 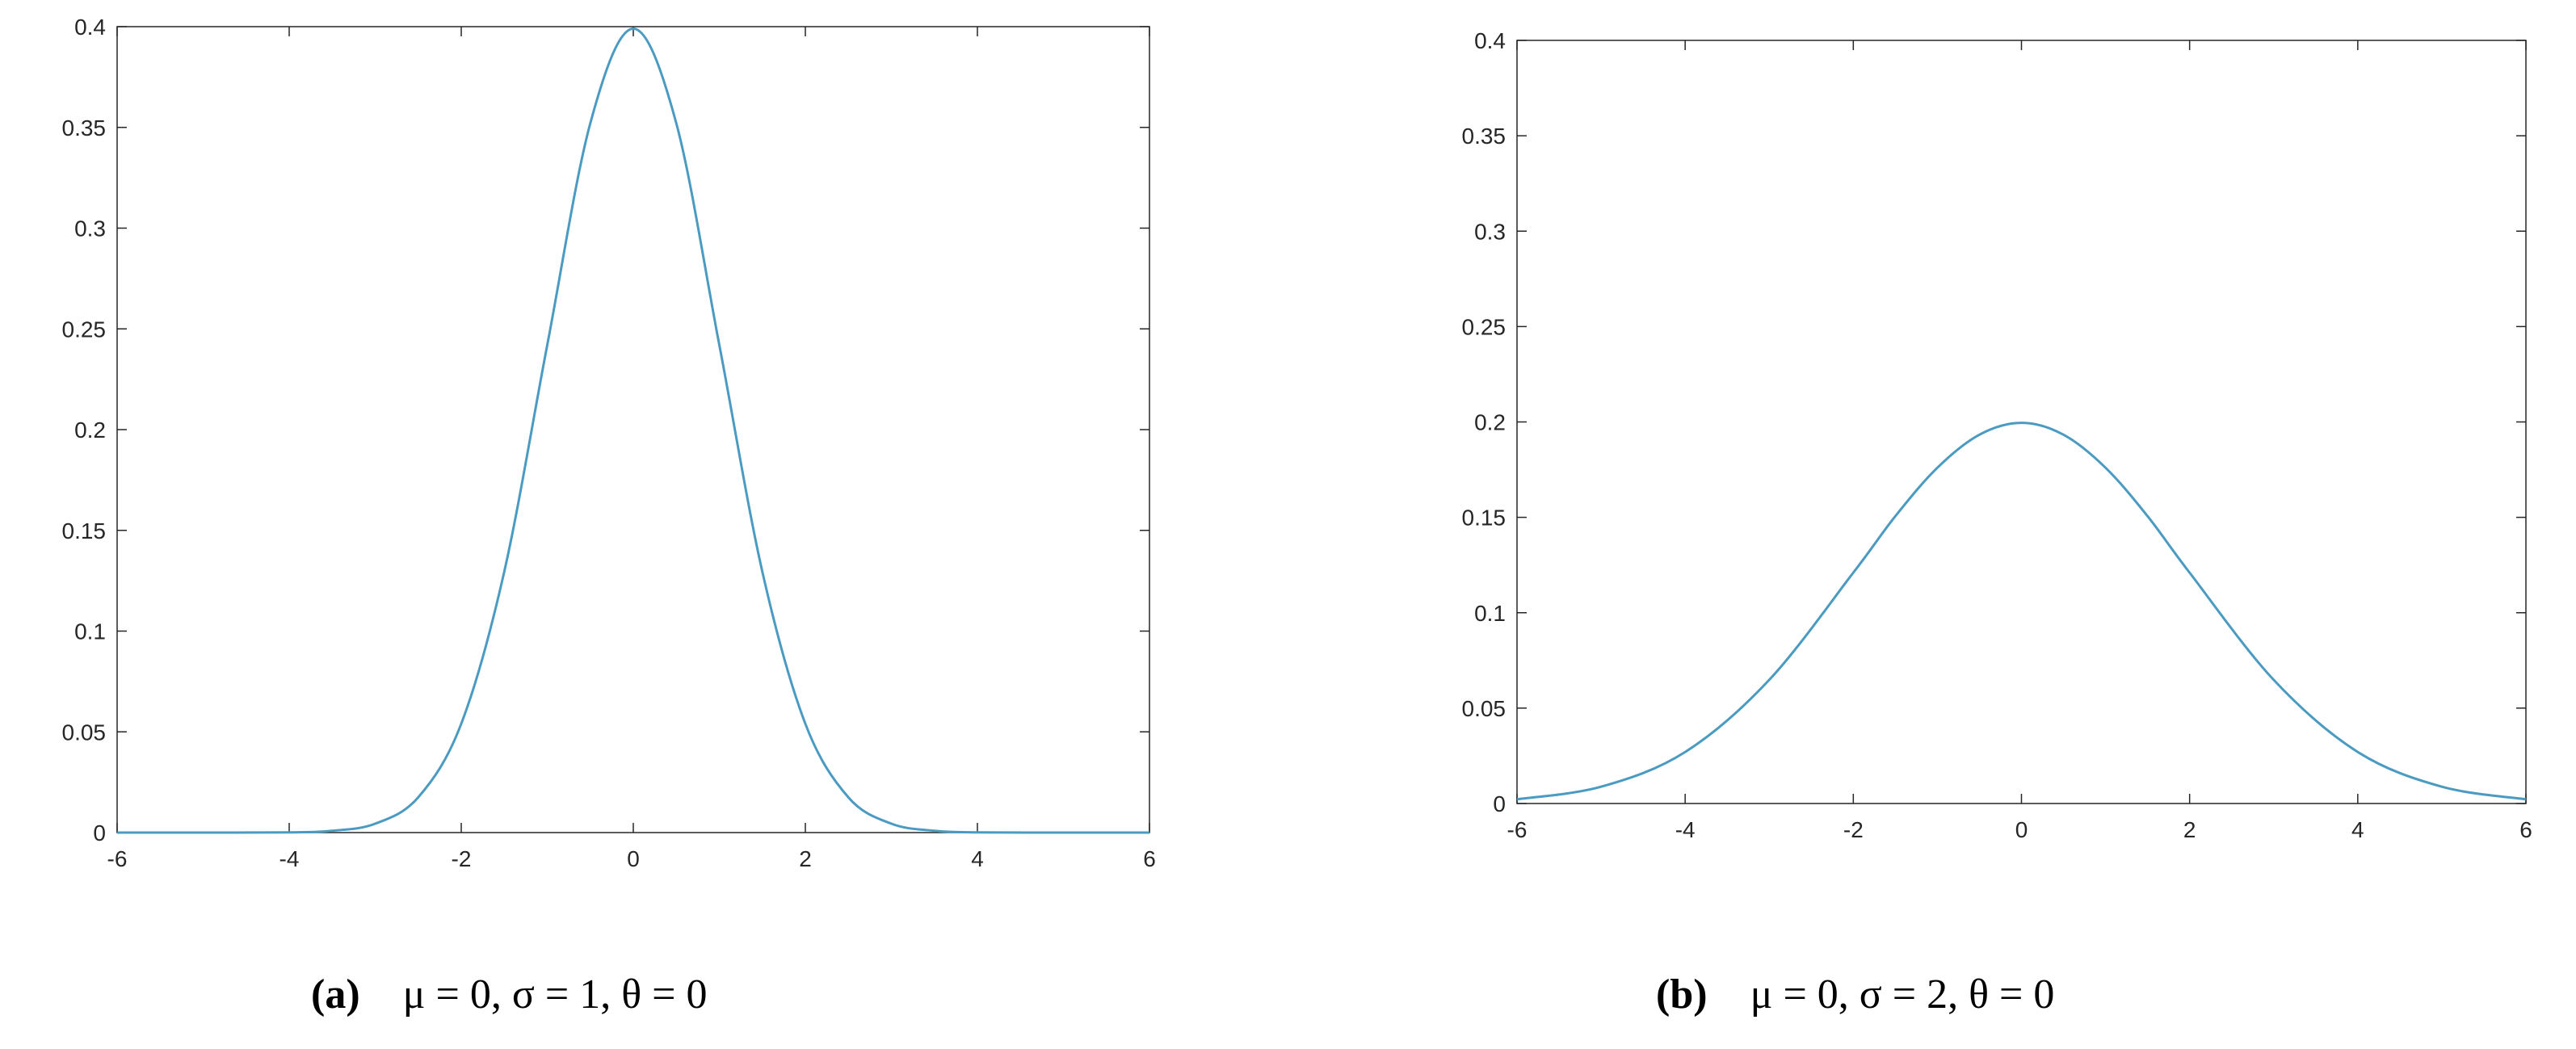 I want to click on x-tick-label-b-3: 0, so click(x=2022, y=829).